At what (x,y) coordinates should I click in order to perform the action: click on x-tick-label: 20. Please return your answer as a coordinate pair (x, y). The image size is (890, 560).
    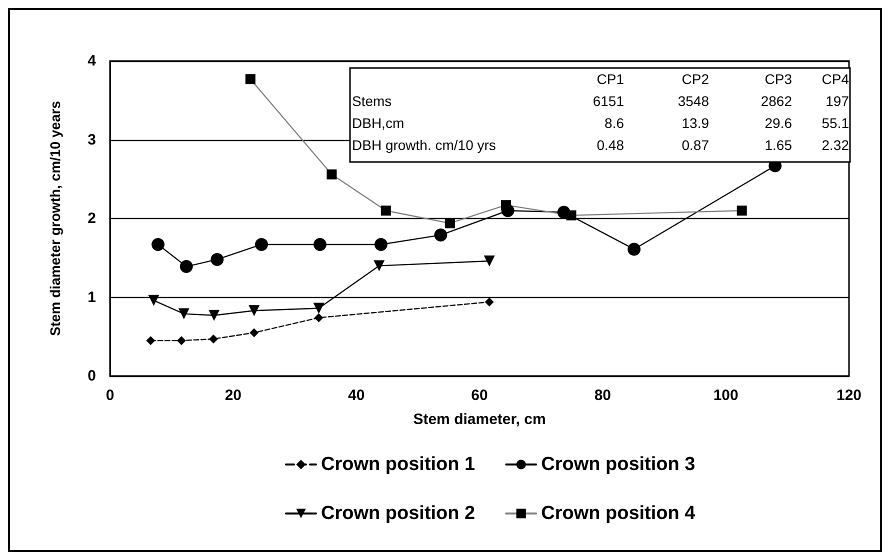
    Looking at the image, I should click on (233, 395).